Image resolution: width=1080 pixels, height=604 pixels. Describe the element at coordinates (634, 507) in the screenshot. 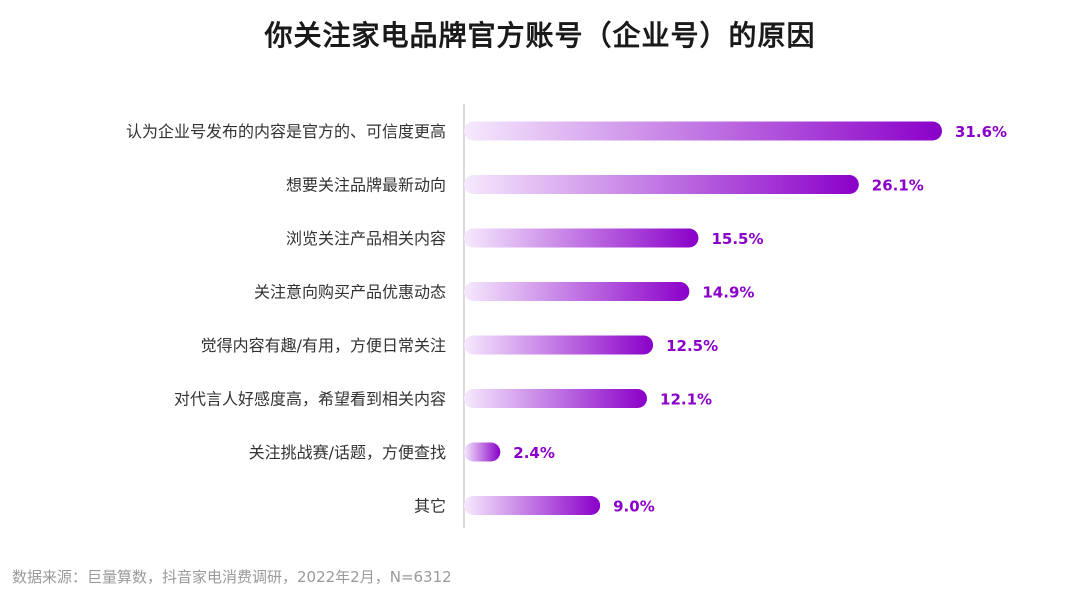

I see `value-label: 9.0%` at that location.